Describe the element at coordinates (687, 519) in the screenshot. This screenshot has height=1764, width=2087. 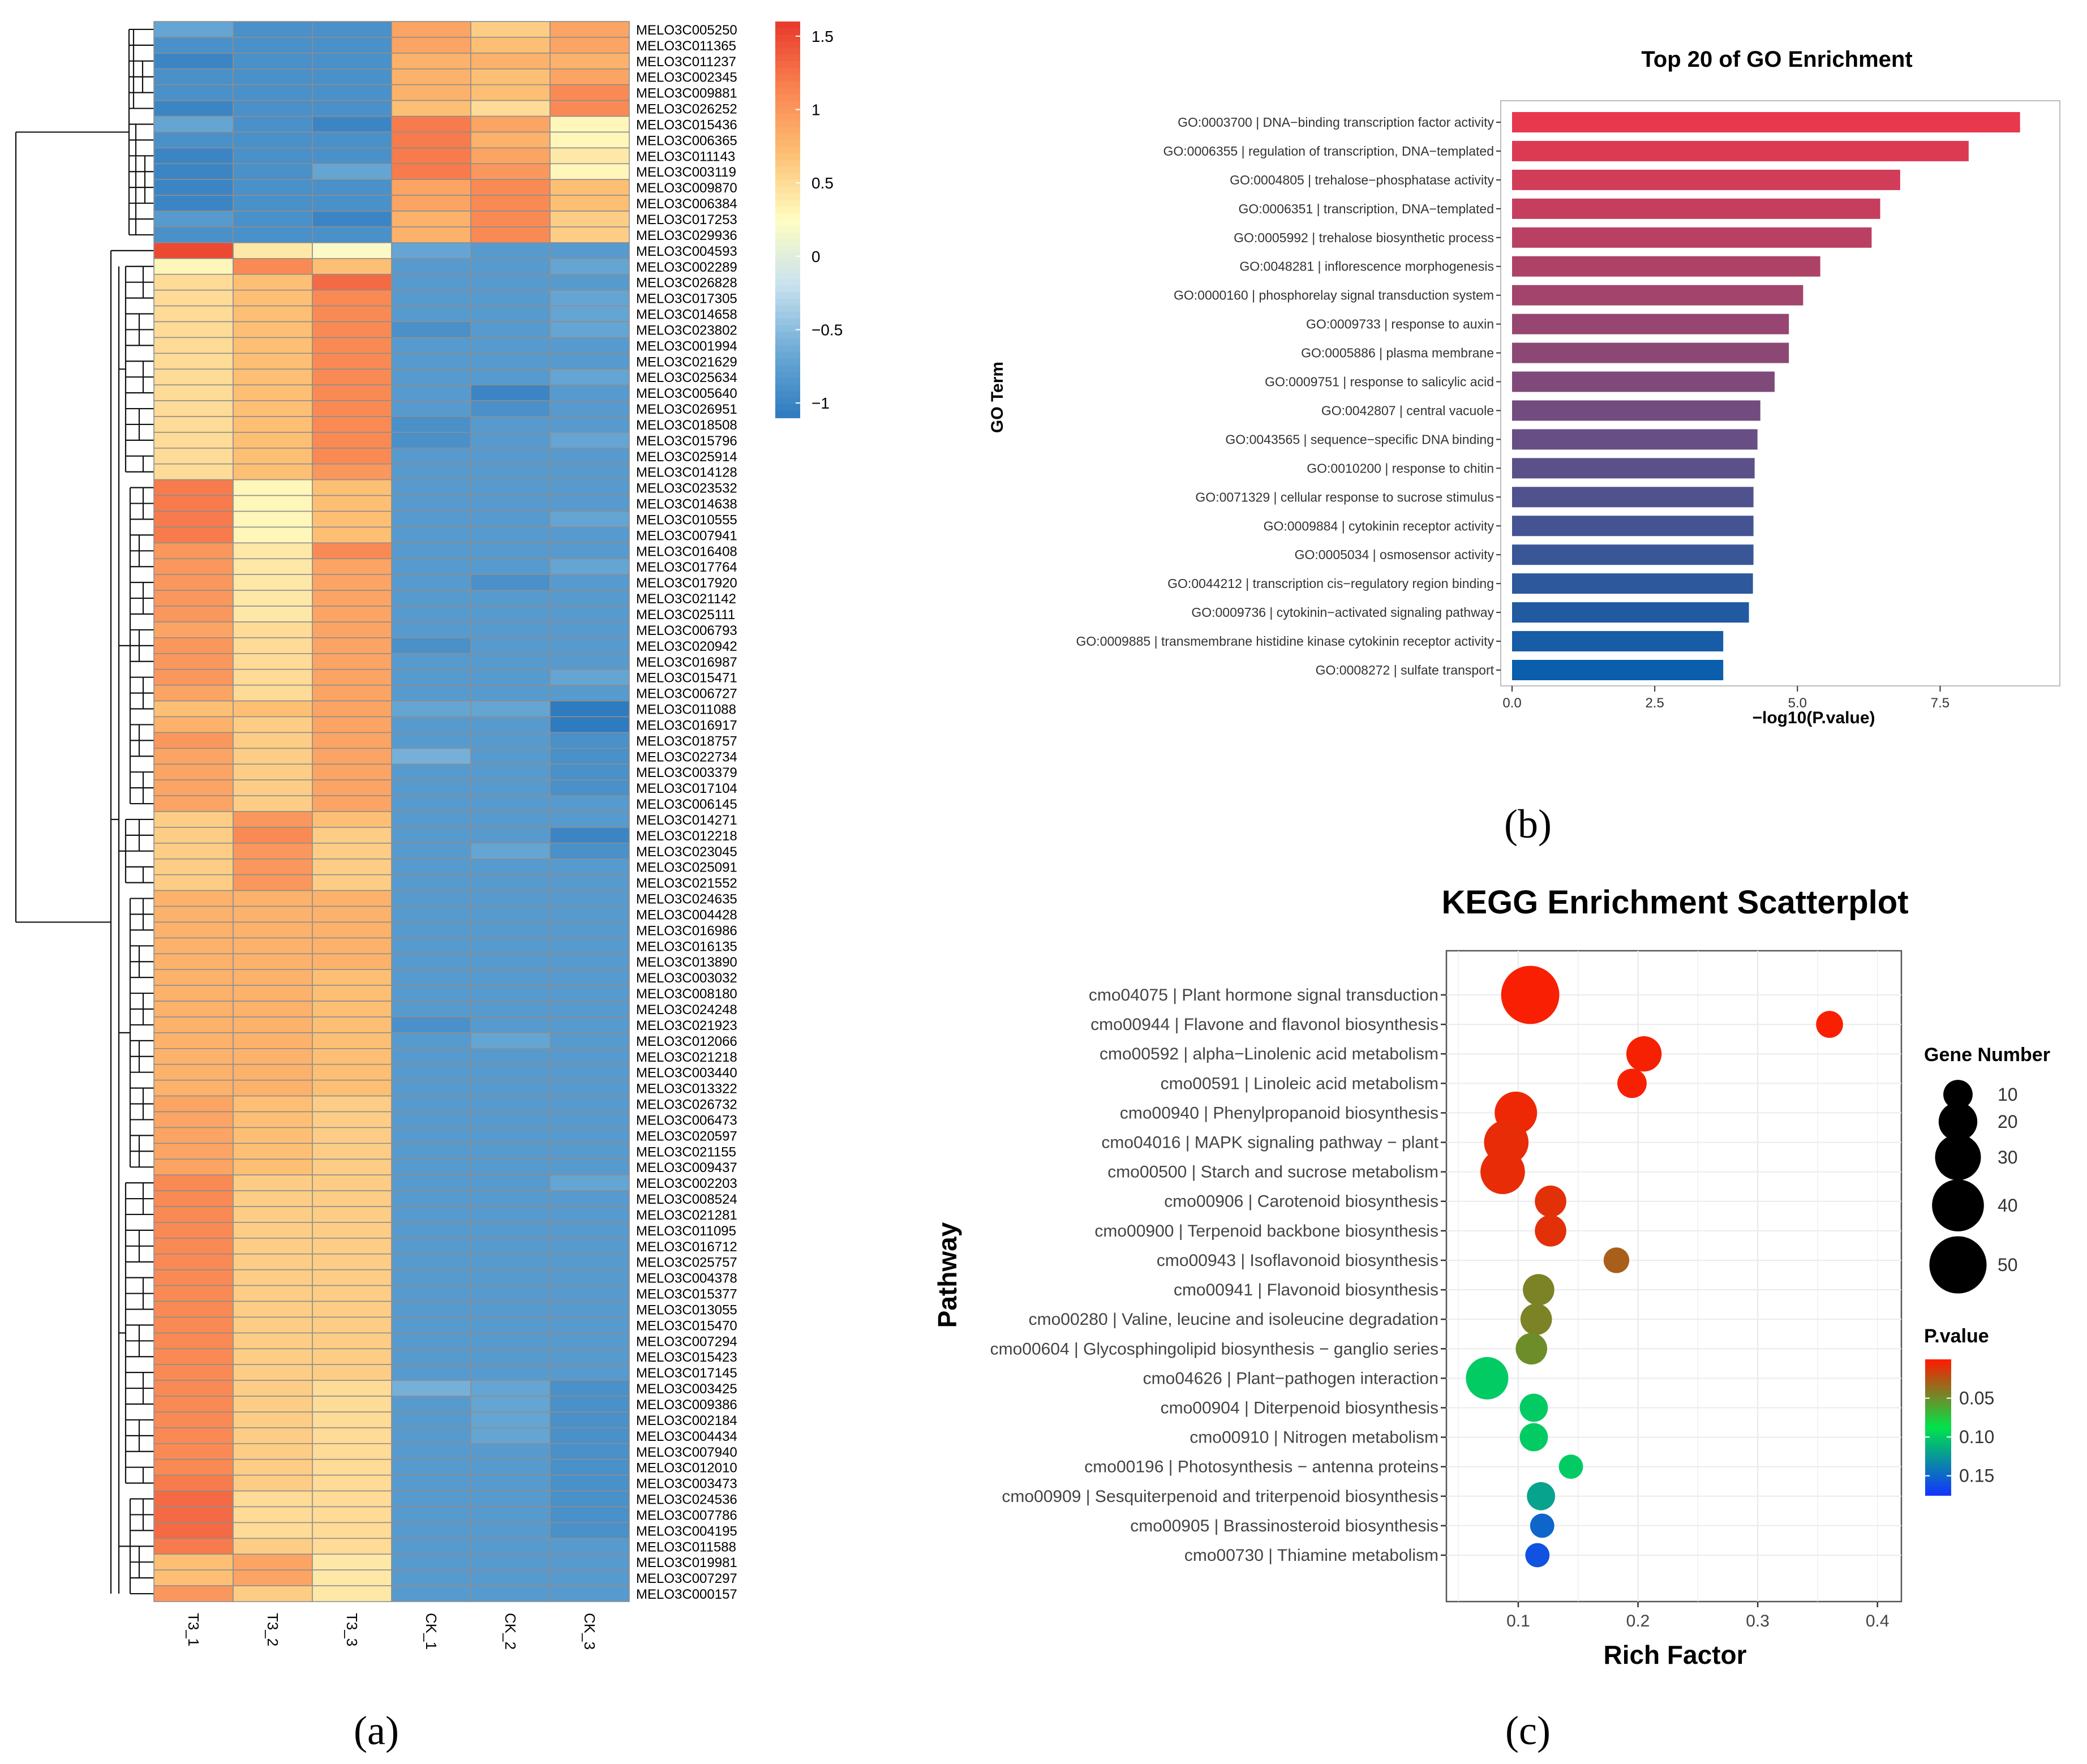
I see `heatmap-row-label: MELO3C010555` at that location.